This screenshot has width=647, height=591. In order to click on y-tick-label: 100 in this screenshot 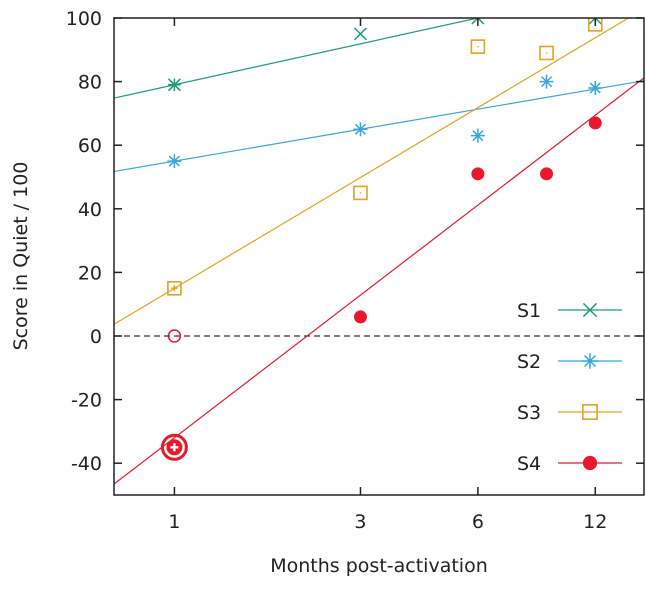, I will do `click(84, 19)`.